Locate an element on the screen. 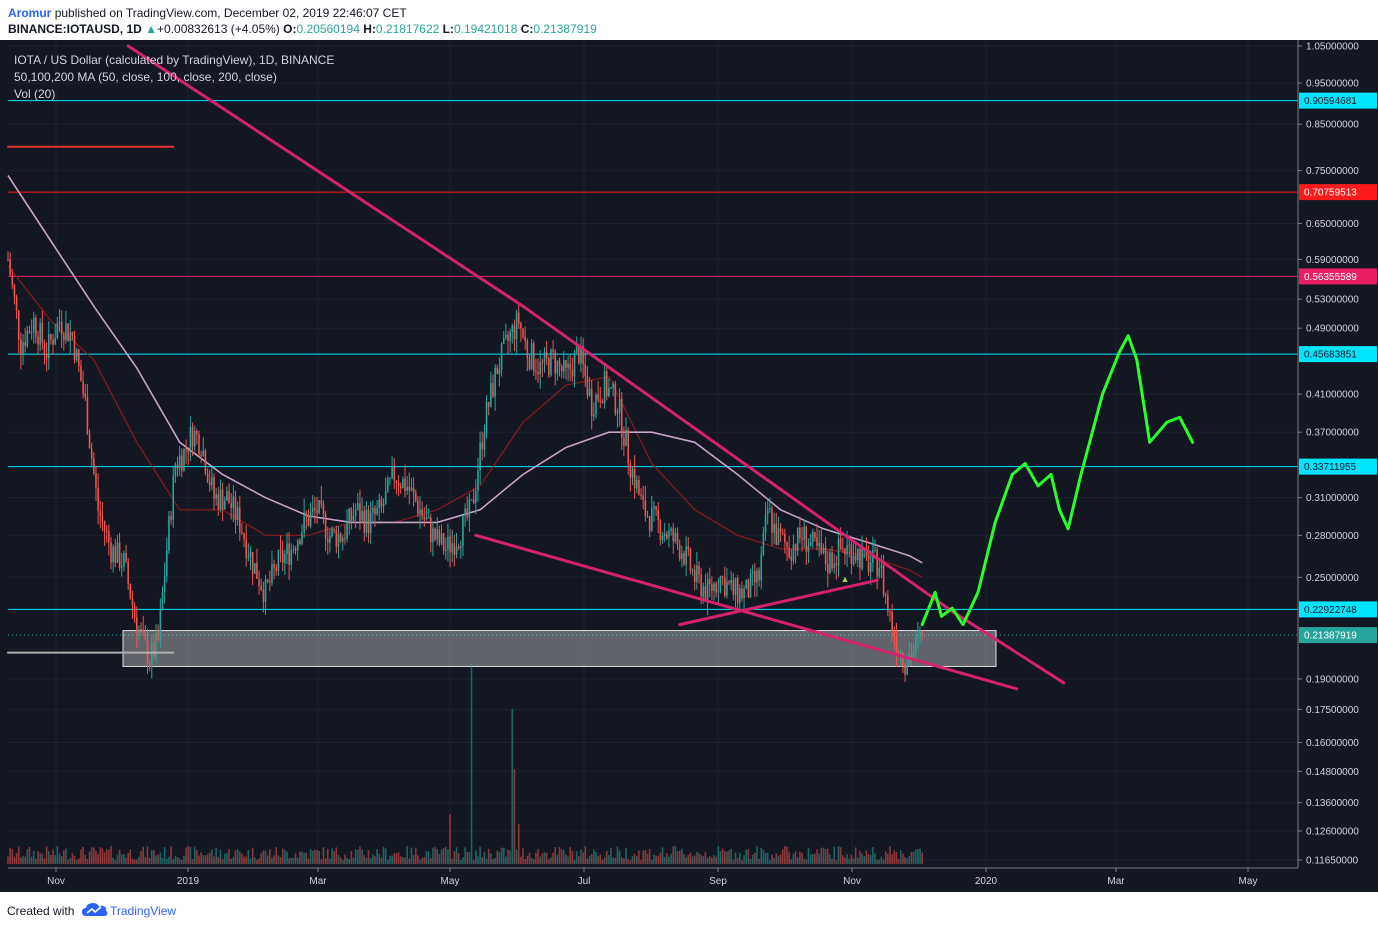 The width and height of the screenshot is (1378, 929). brand-name: TradingView is located at coordinates (143, 911).